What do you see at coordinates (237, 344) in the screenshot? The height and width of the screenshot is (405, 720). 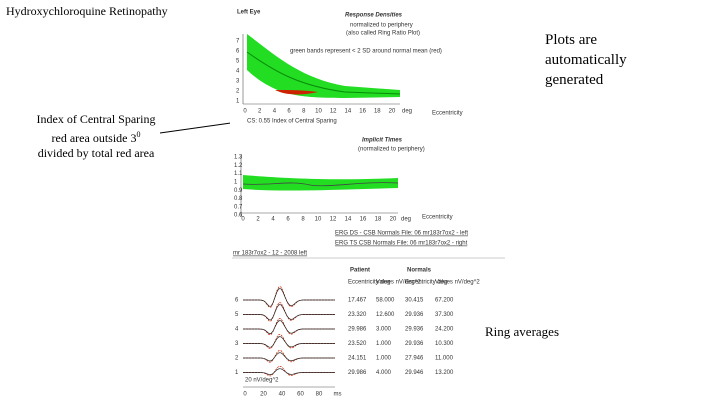 I see `row-label: 3` at bounding box center [237, 344].